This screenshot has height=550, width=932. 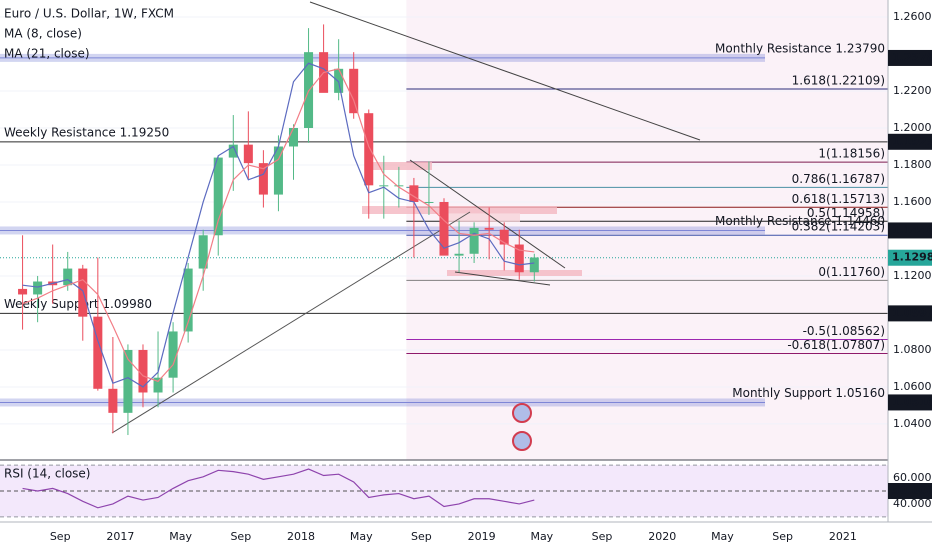 I want to click on price-badge-label: 1.09977, so click(x=912, y=312).